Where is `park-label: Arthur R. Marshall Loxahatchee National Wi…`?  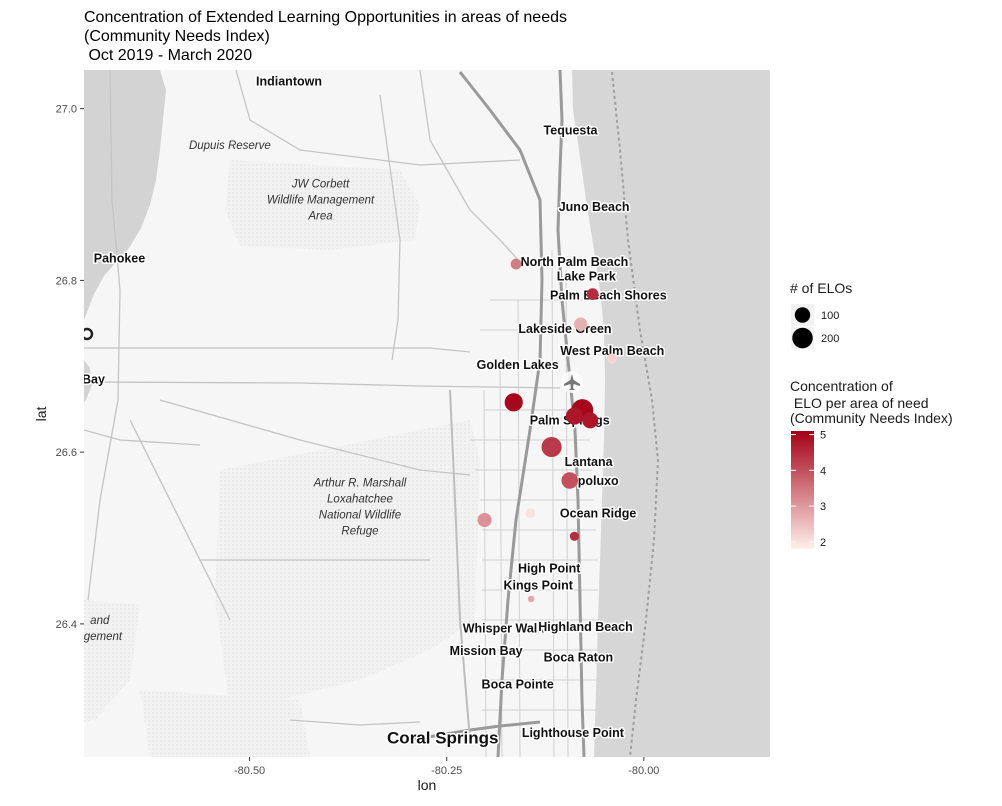 park-label: Arthur R. Marshall Loxahatchee National Wi… is located at coordinates (360, 507).